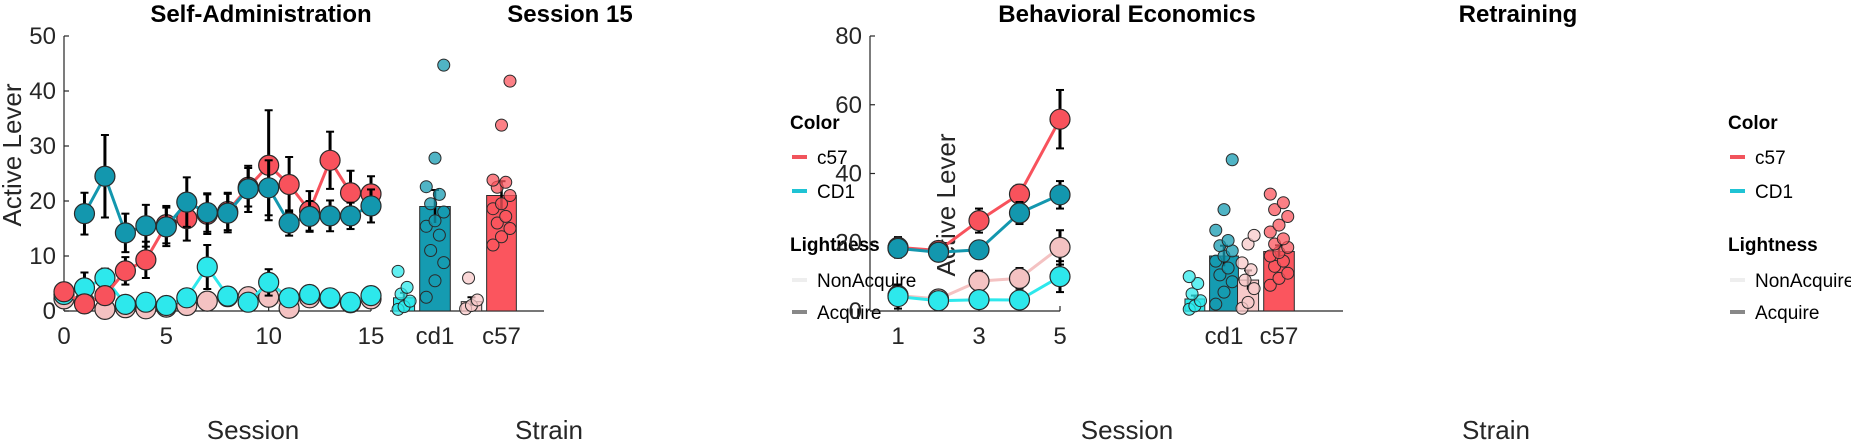  What do you see at coordinates (1753, 123) in the screenshot?
I see `legend-2-color-title: Color` at bounding box center [1753, 123].